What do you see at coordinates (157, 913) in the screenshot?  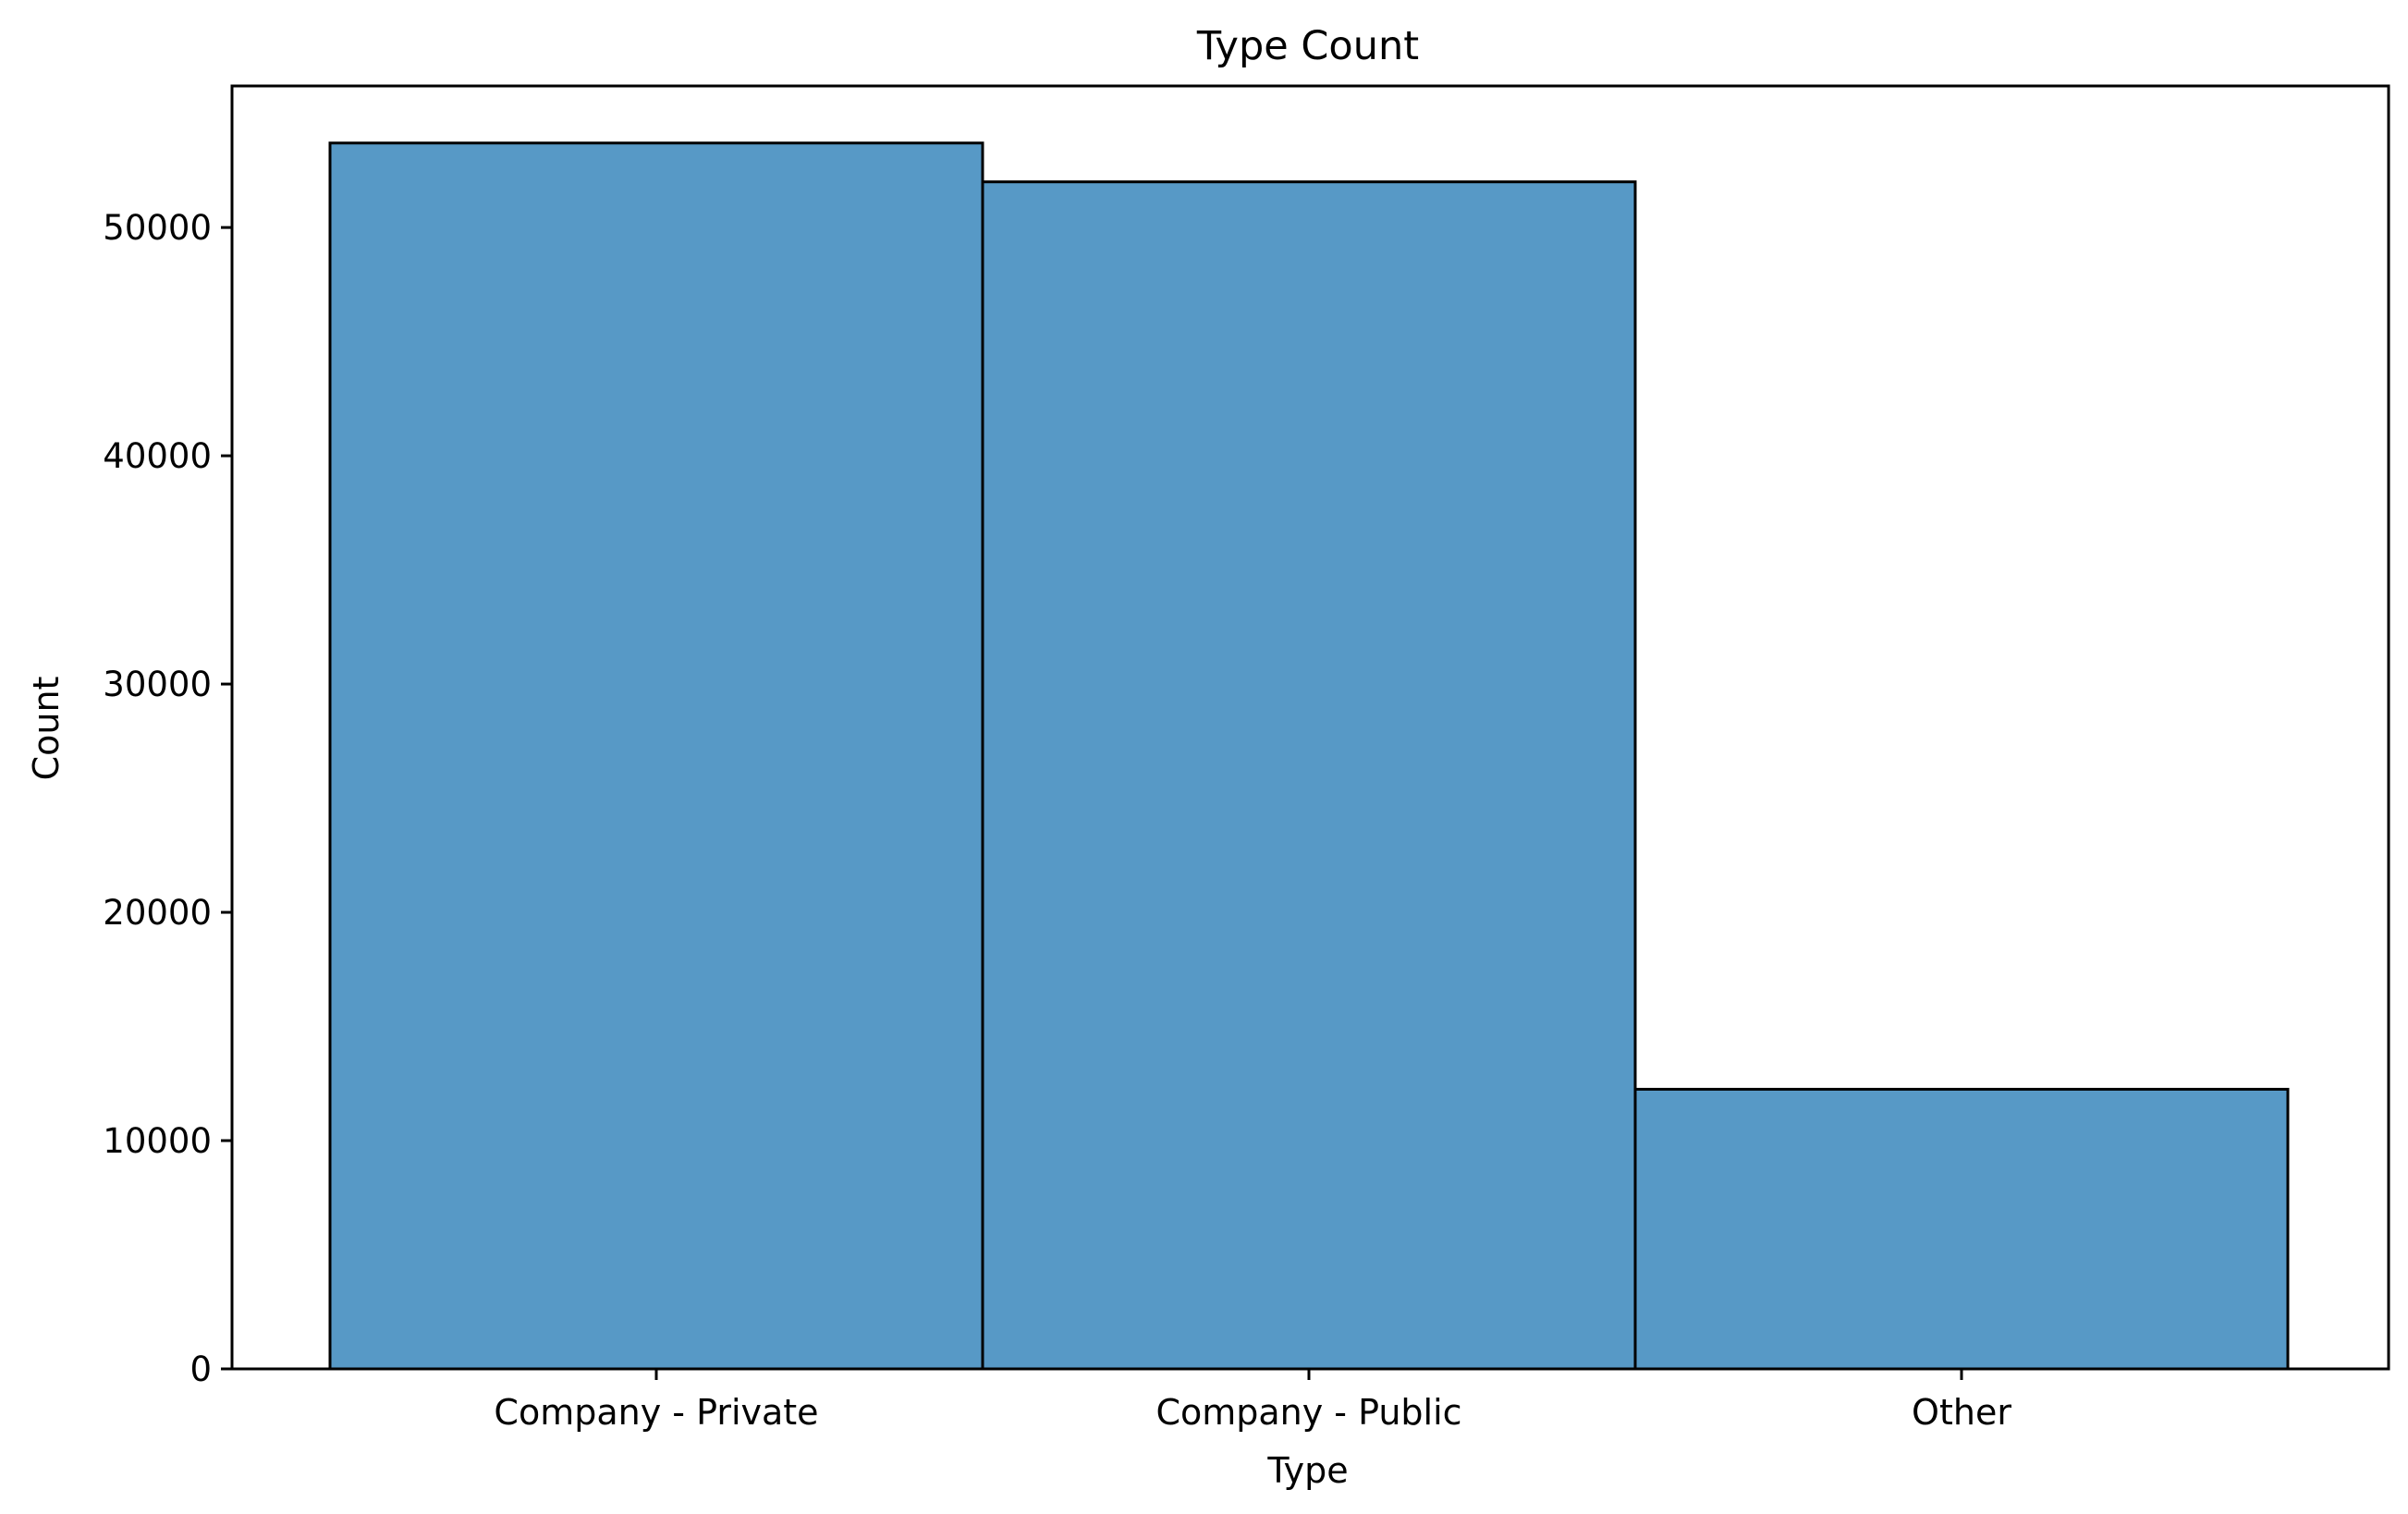 I see `y-tick-label-2: 20000` at bounding box center [157, 913].